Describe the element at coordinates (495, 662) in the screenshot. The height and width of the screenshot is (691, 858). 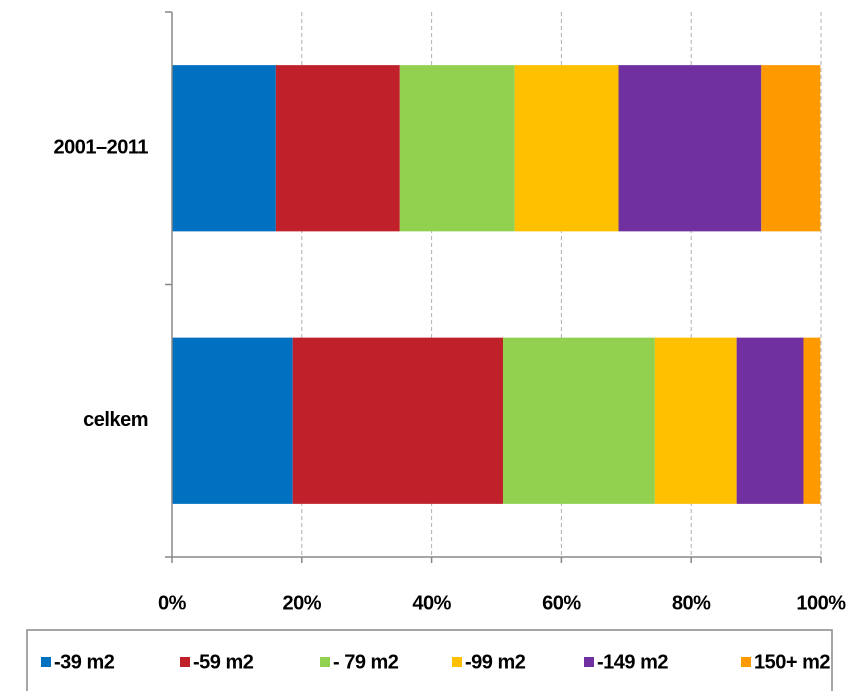
I see `legend-label: -99 m2` at that location.